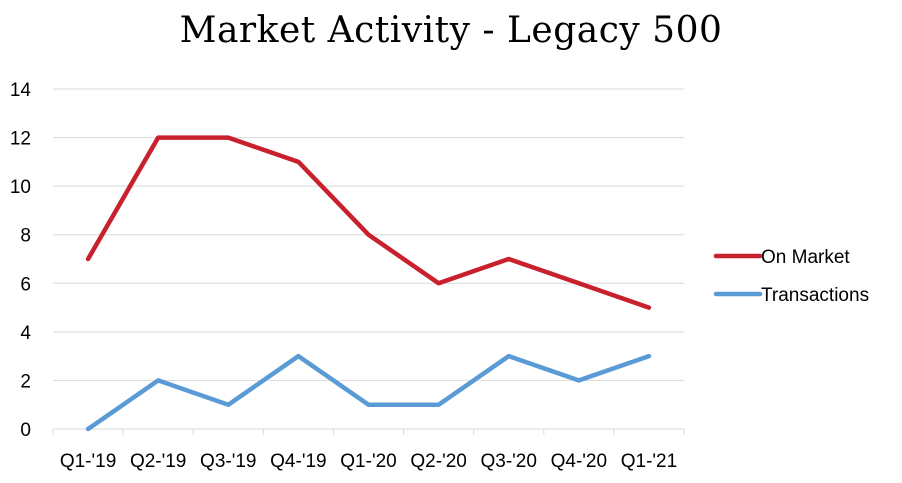  What do you see at coordinates (228, 461) in the screenshot?
I see `x-tick-label: Q3-'19` at bounding box center [228, 461].